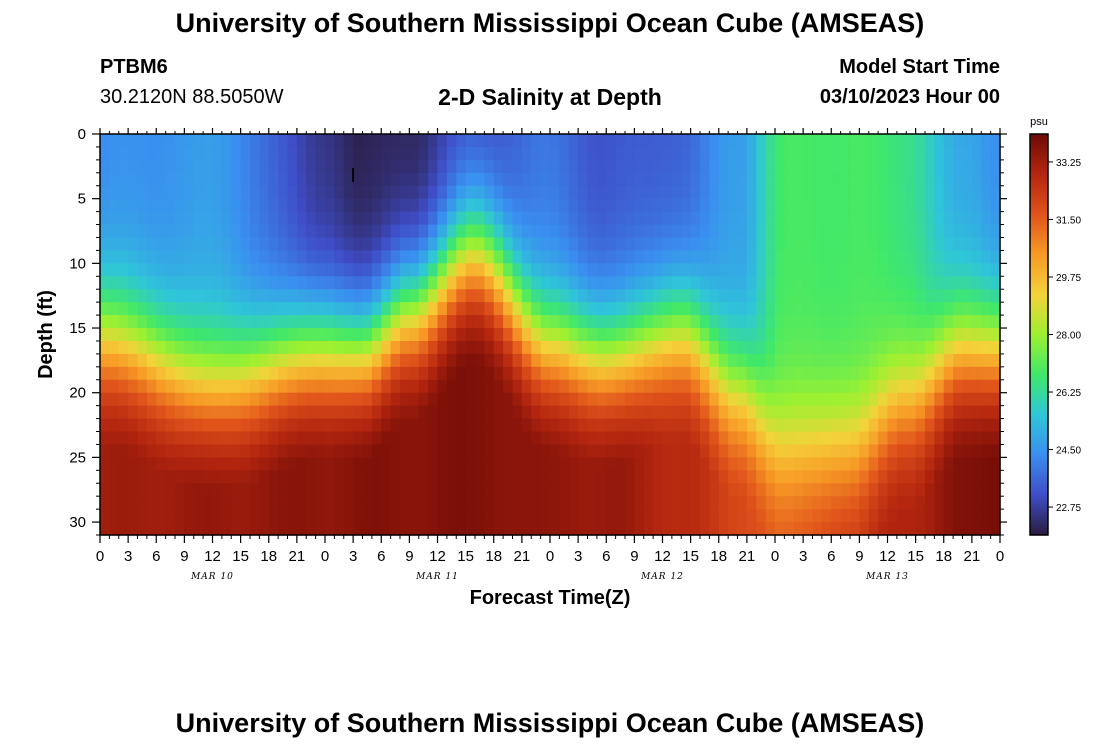 The width and height of the screenshot is (1100, 750). Describe the element at coordinates (77, 263) in the screenshot. I see `y-tick-label: 10` at that location.